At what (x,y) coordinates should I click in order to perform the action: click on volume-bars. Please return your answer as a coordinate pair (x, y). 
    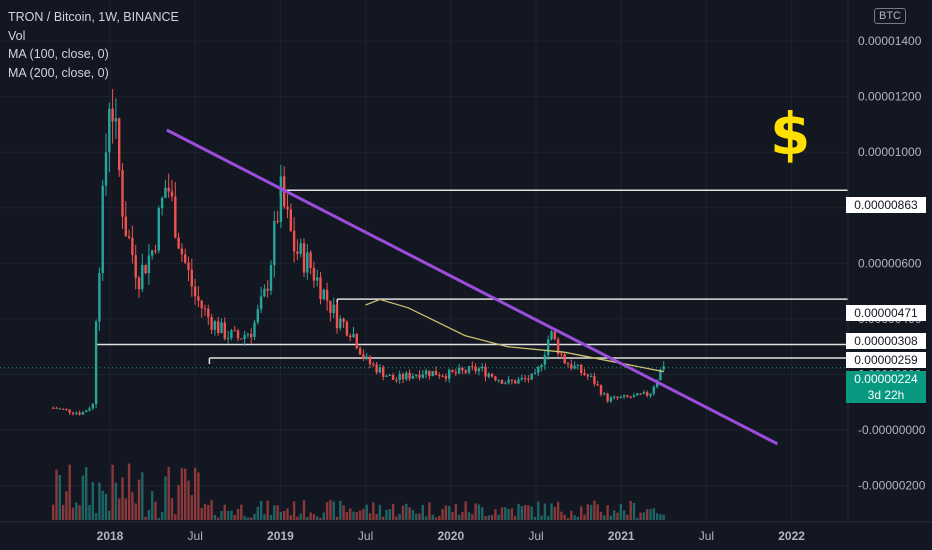
    Looking at the image, I should click on (358, 491).